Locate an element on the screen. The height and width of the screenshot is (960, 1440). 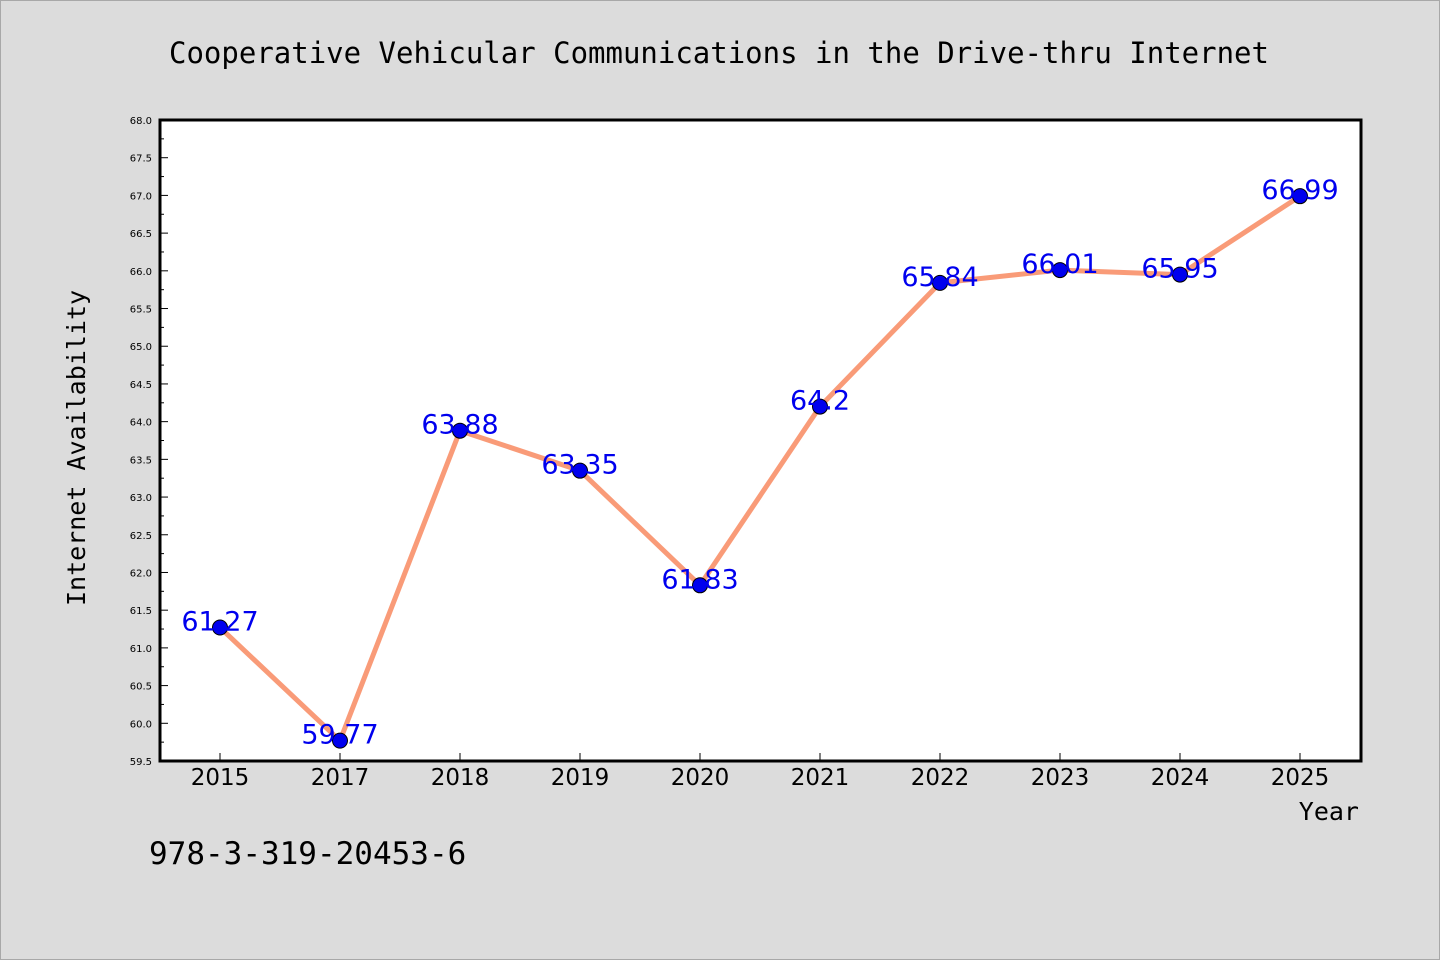
y-tick-label: 68.0 is located at coordinates (141, 121).